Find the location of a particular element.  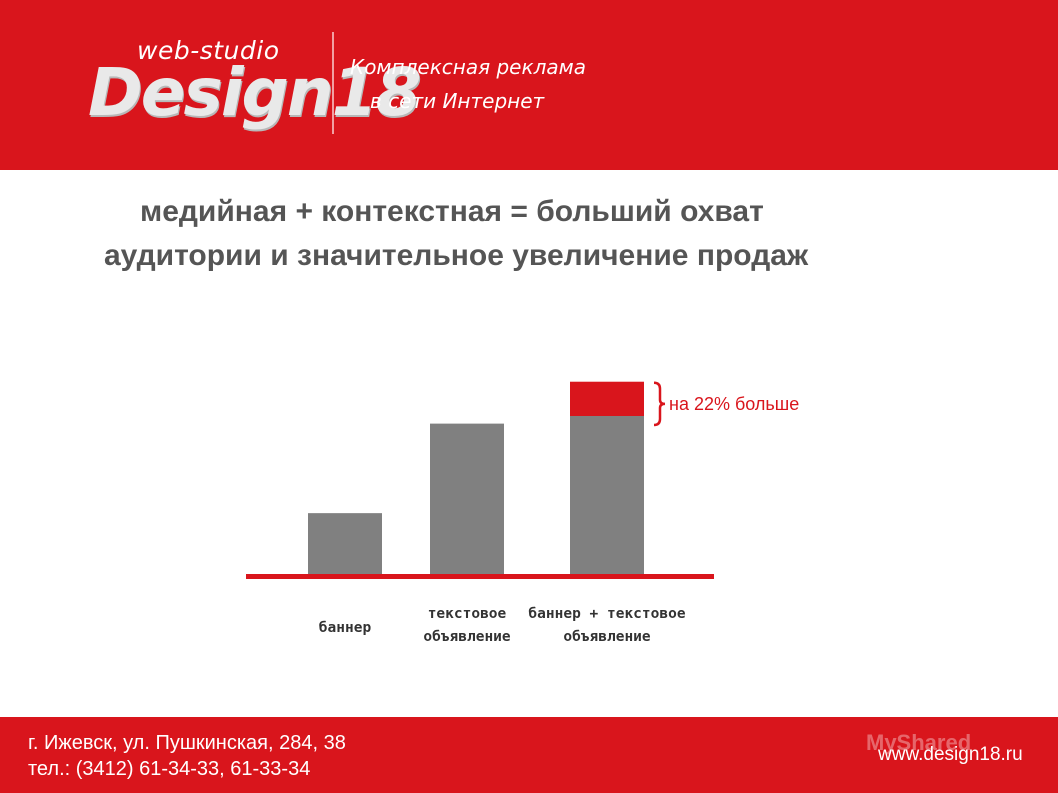

tagline-line2: в сети Интернет is located at coordinates (457, 101).